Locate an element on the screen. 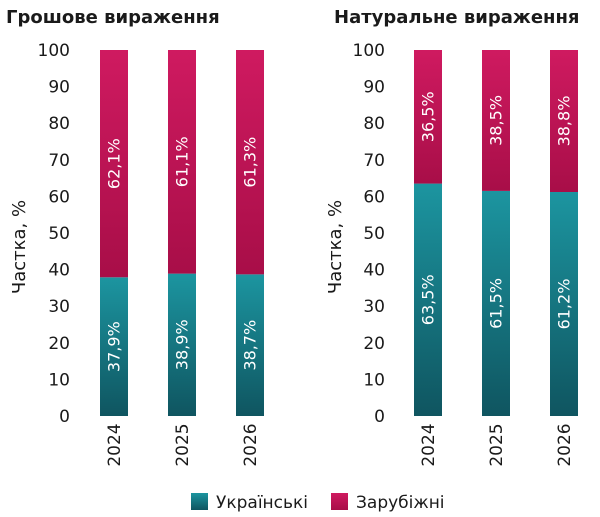  data-label-ukrainian-2026: 38,7% is located at coordinates (250, 345).